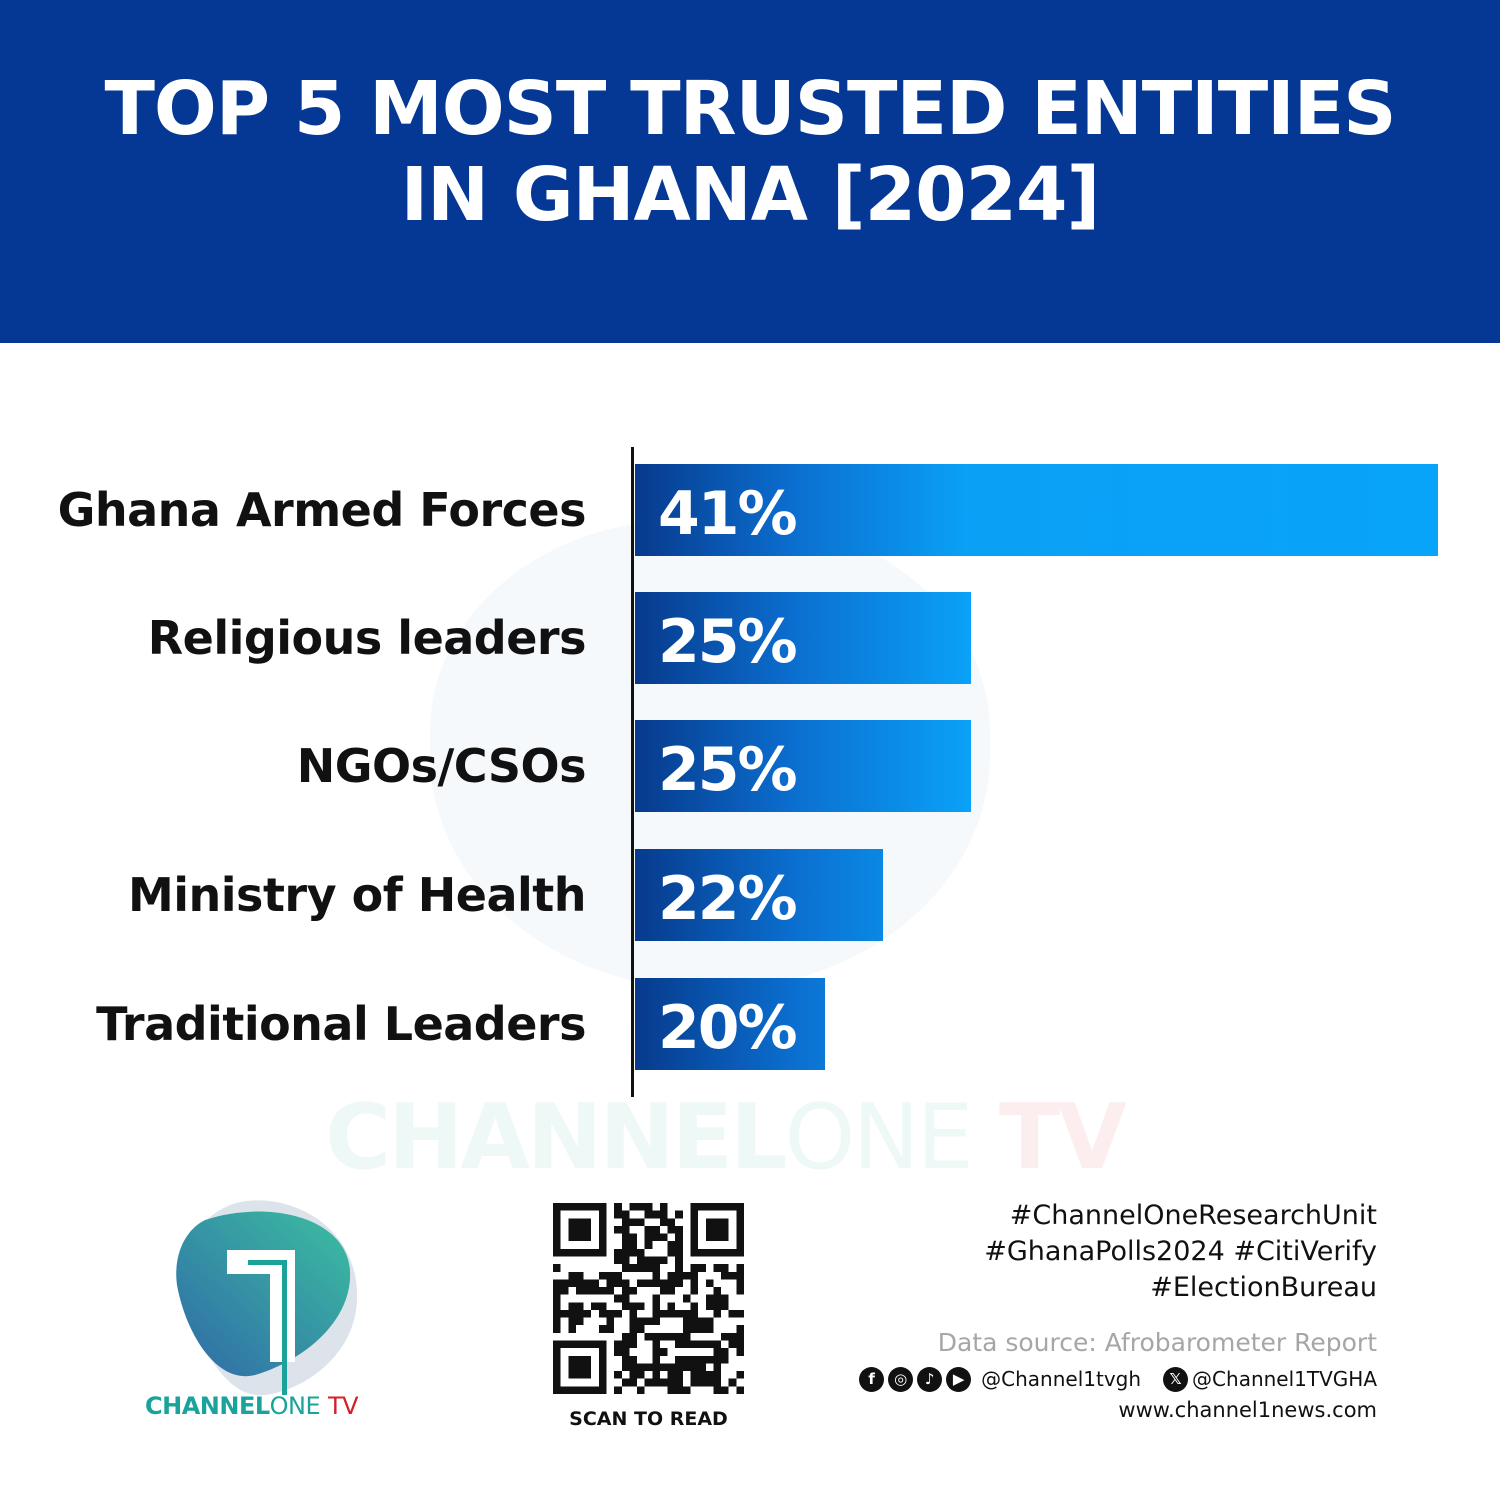 Image resolution: width=1500 pixels, height=1500 pixels. Describe the element at coordinates (1247, 1410) in the screenshot. I see `website-link: www.channel1news.com` at that location.